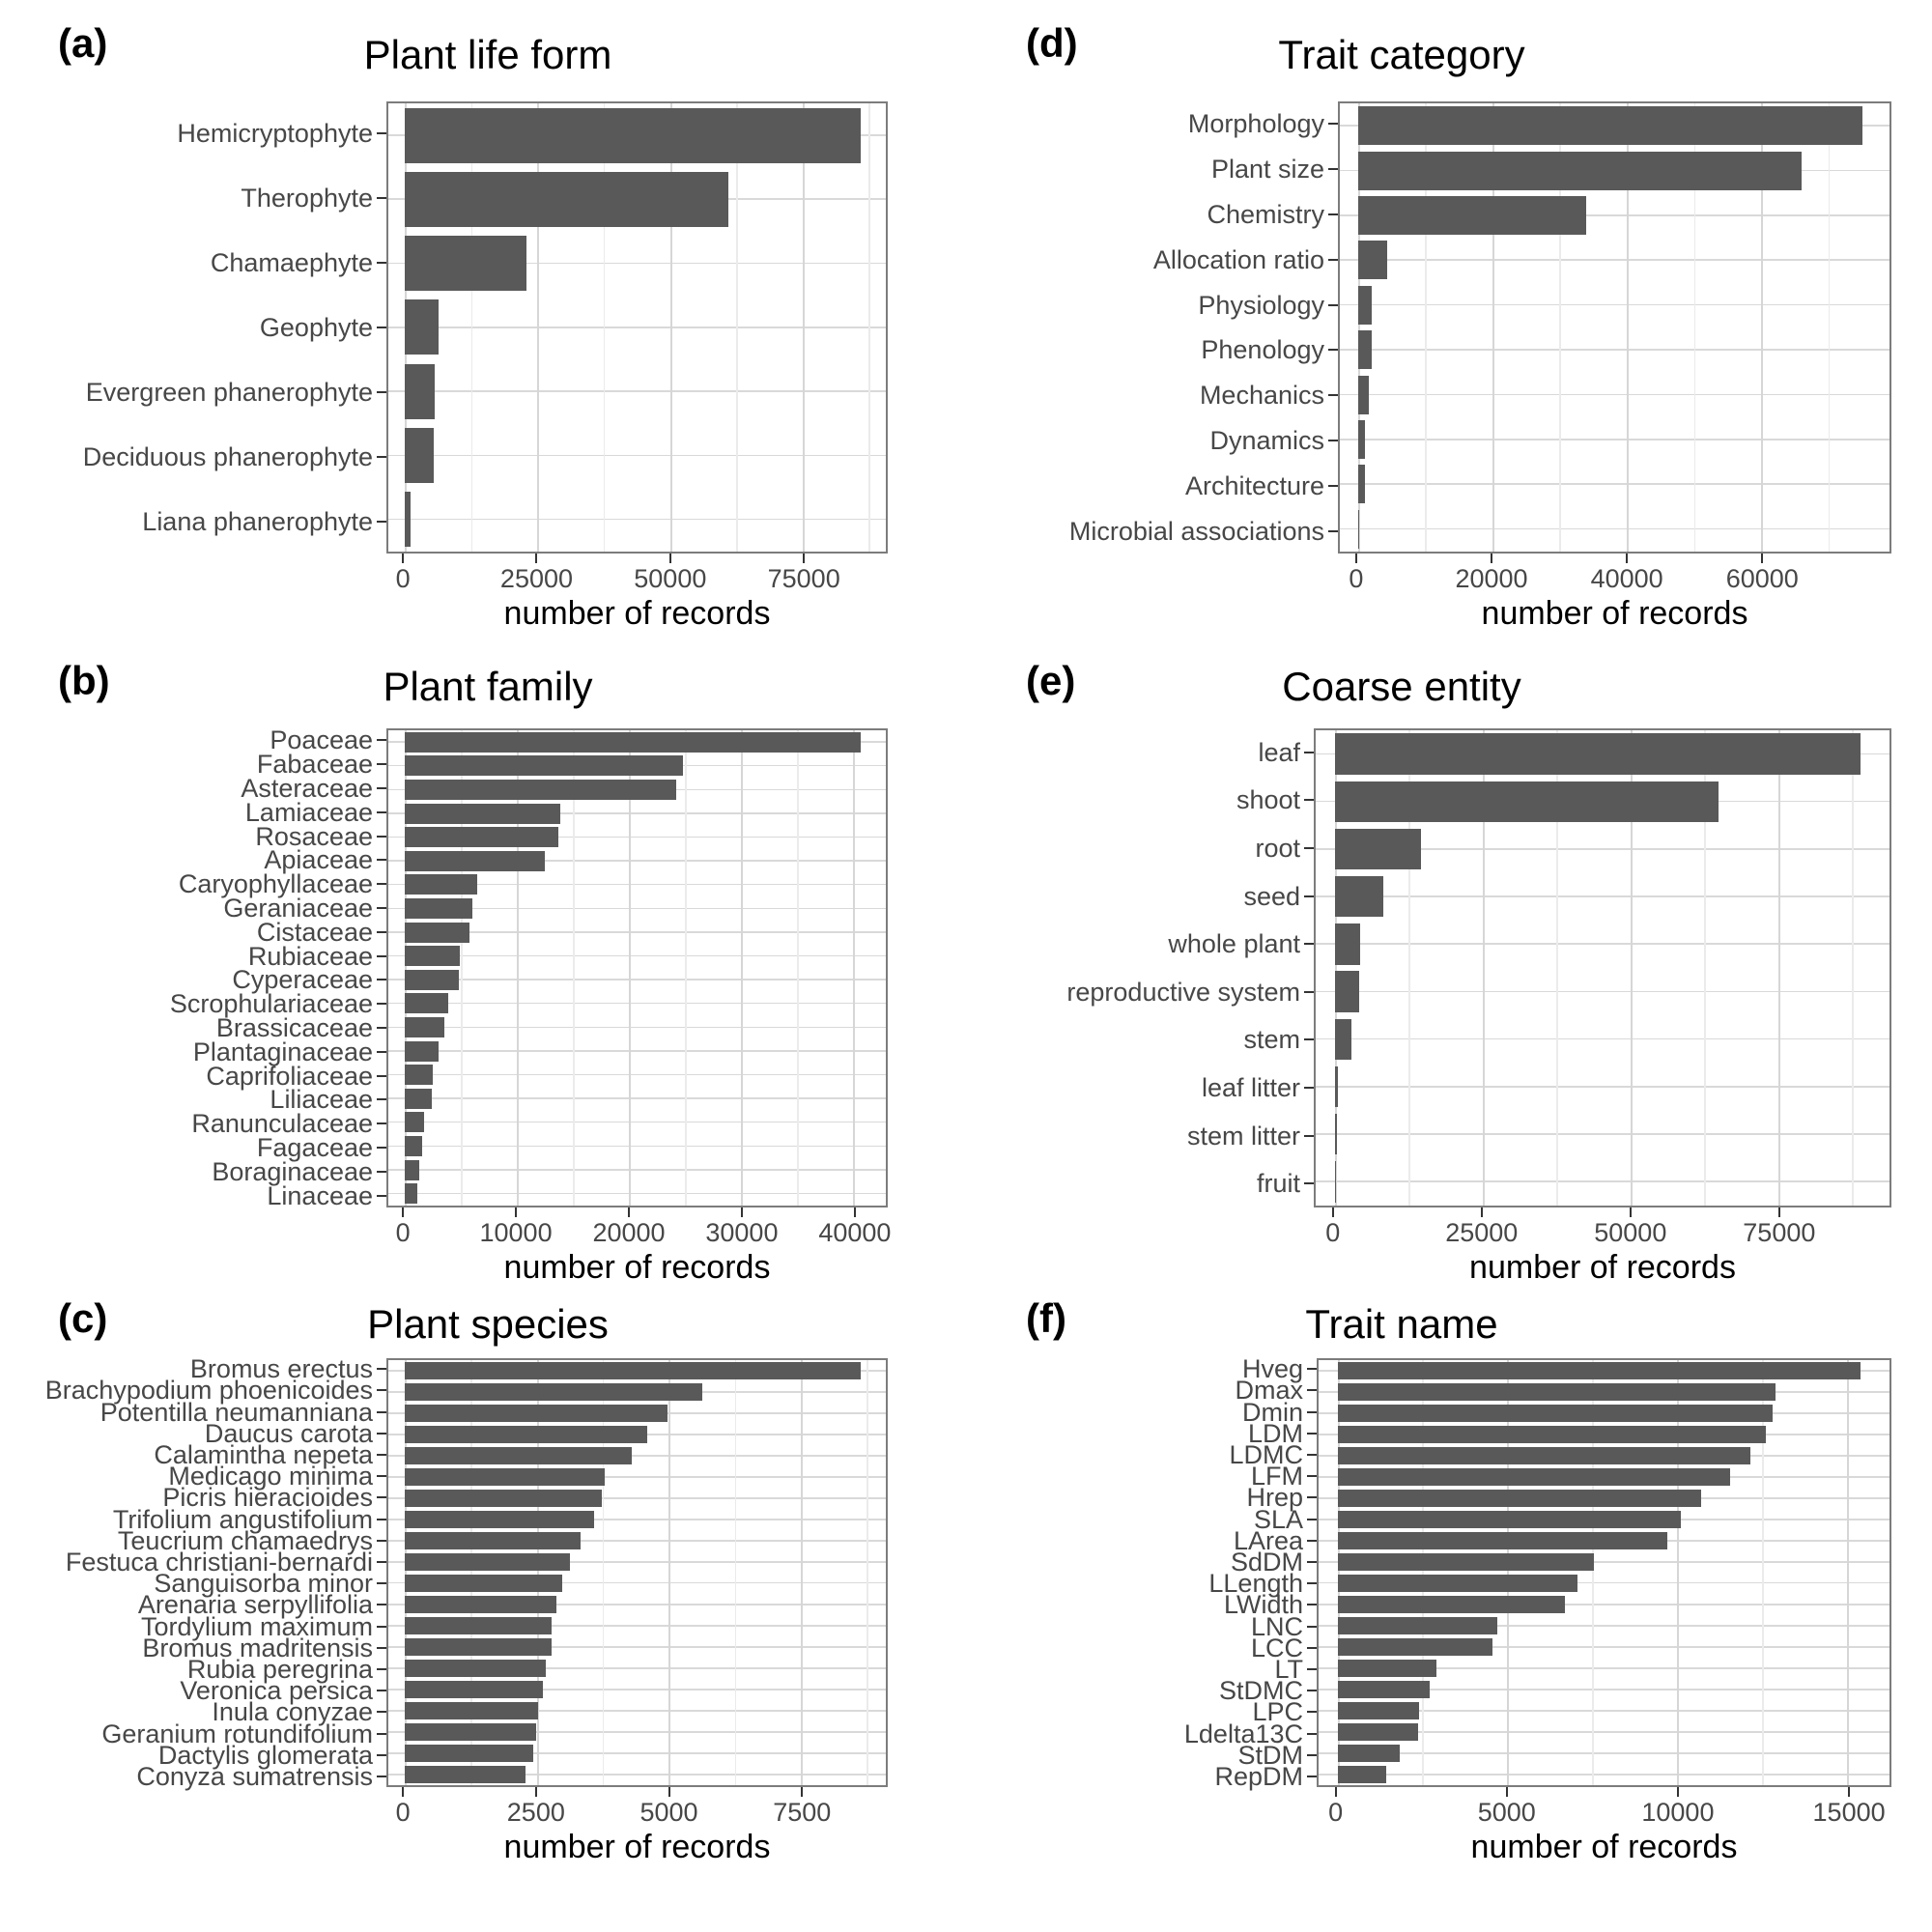 This screenshot has width=1932, height=1932. I want to click on y-axis-label: LNC, so click(1276, 1626).